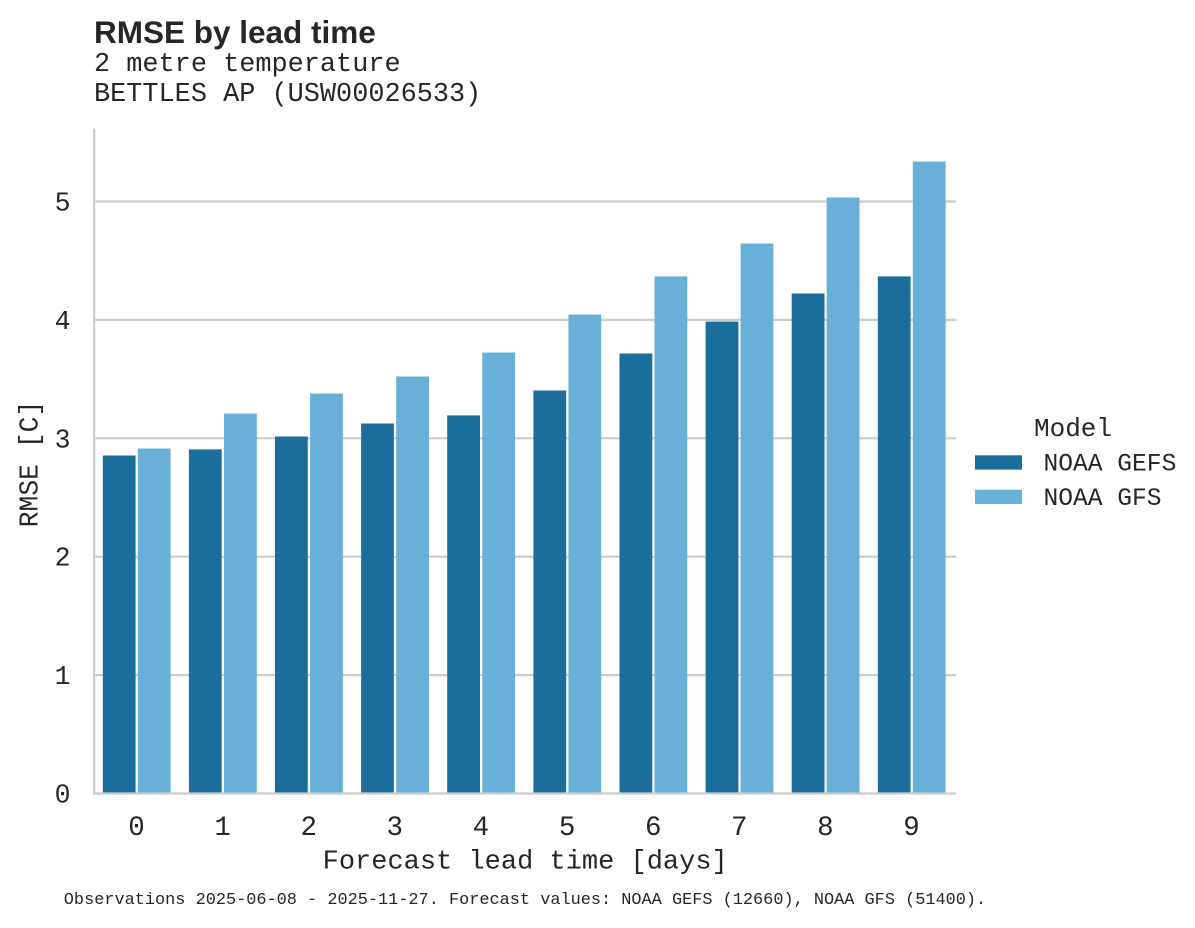 The image size is (1195, 928). Describe the element at coordinates (1073, 429) in the screenshot. I see `svg-text: Model` at that location.